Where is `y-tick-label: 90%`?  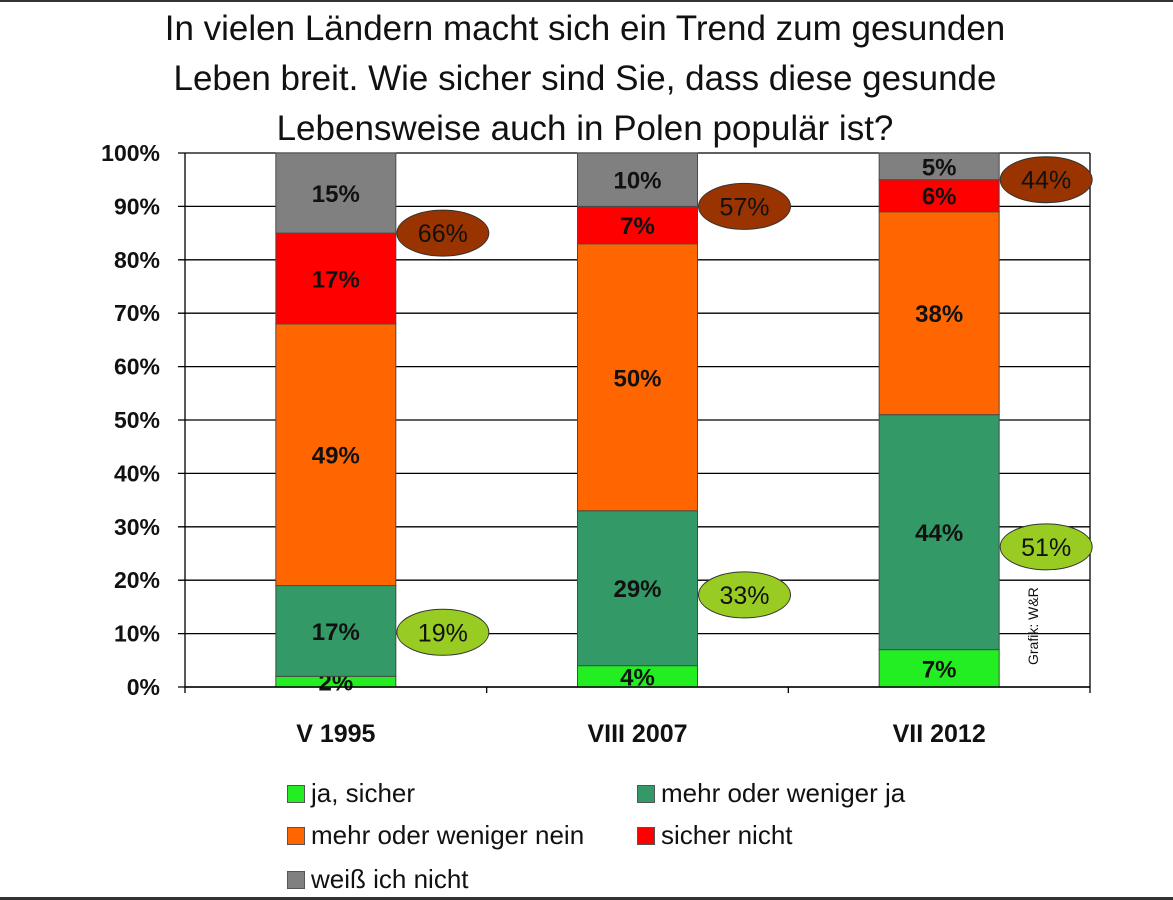
y-tick-label: 90% is located at coordinates (137, 206).